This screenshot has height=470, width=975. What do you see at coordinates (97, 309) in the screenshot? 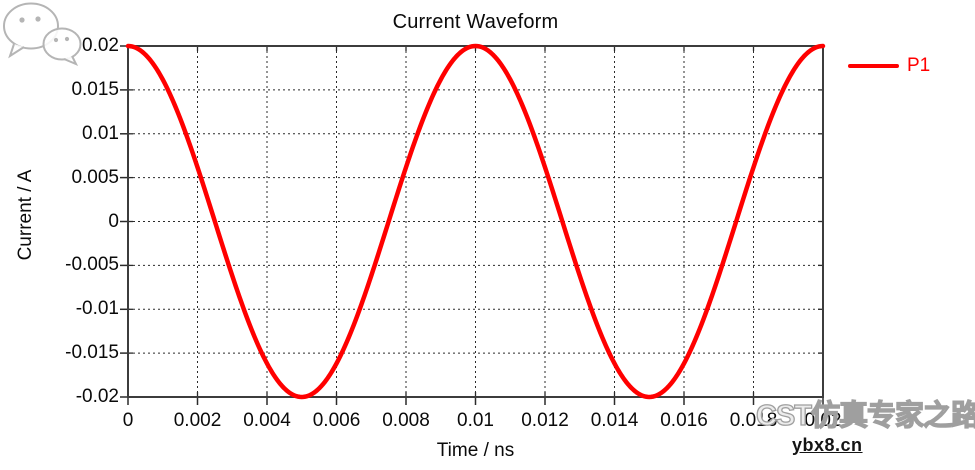
I see `y-tick-label: -0.01` at bounding box center [97, 309].